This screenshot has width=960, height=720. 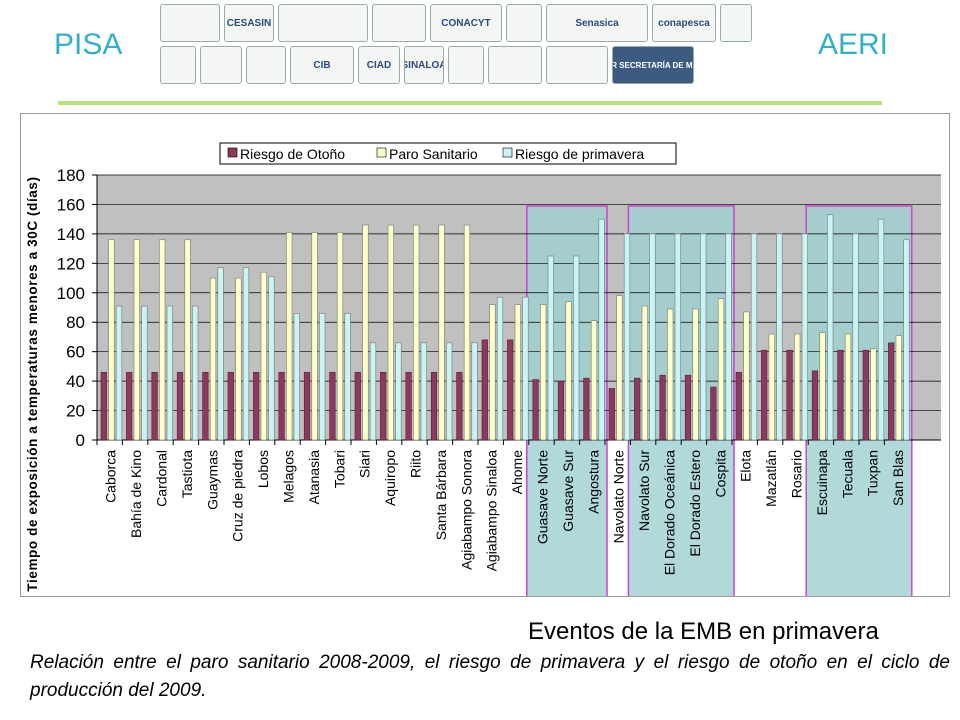 I want to click on bar-3-Cardonal, so click(x=169, y=373).